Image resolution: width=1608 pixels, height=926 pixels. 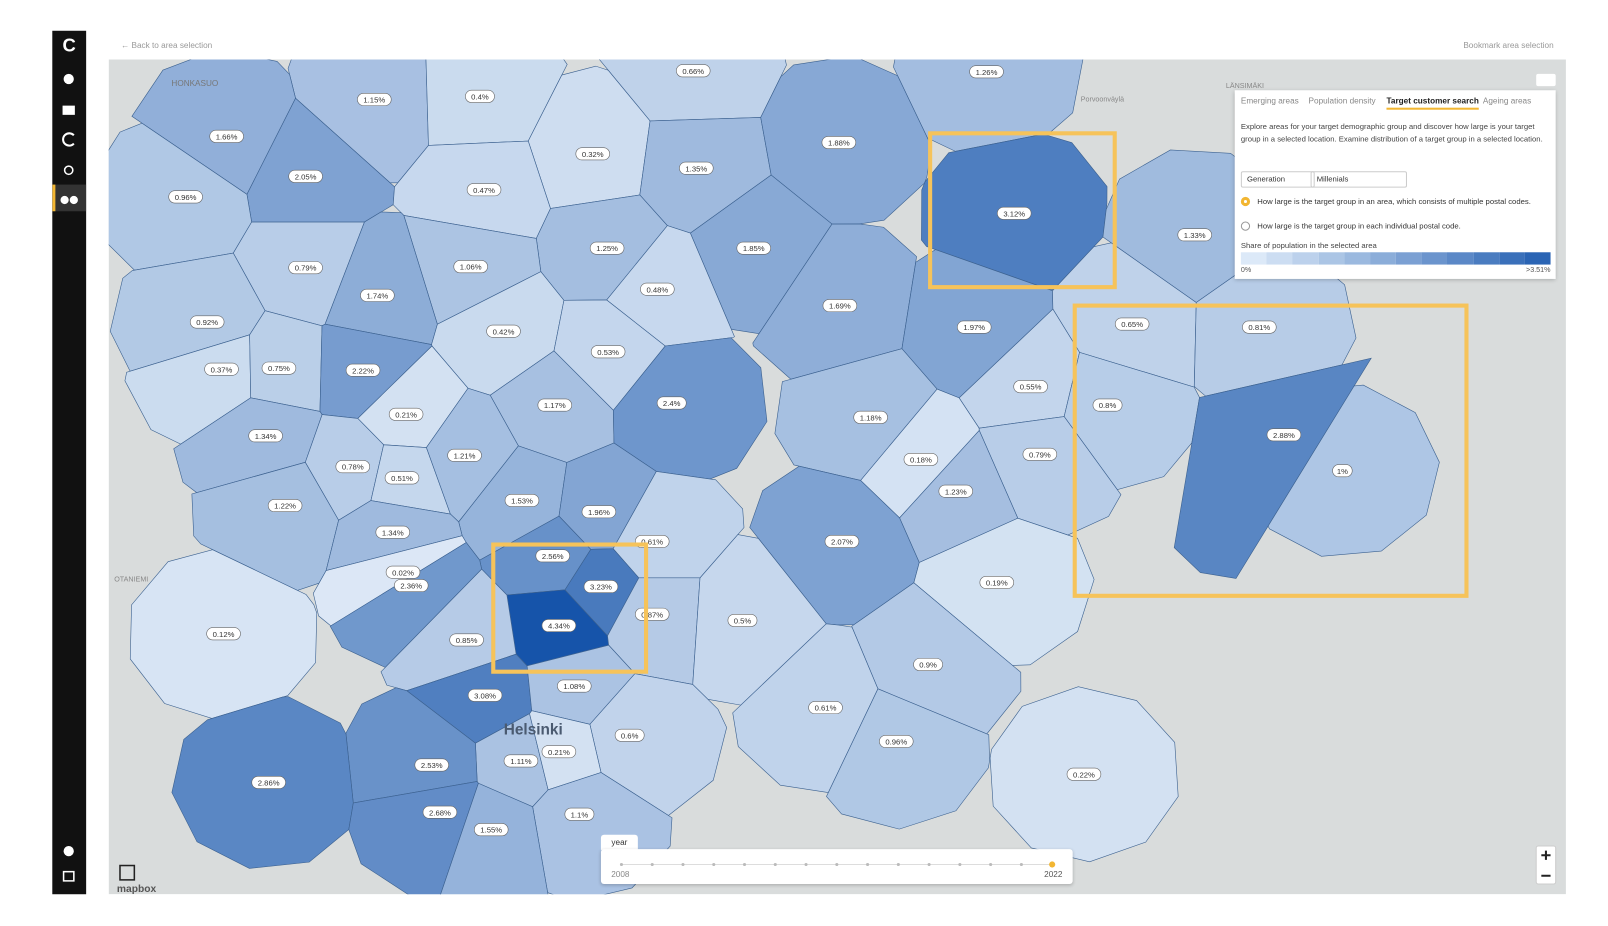 I want to click on area-label: 1.22%, so click(x=285, y=506).